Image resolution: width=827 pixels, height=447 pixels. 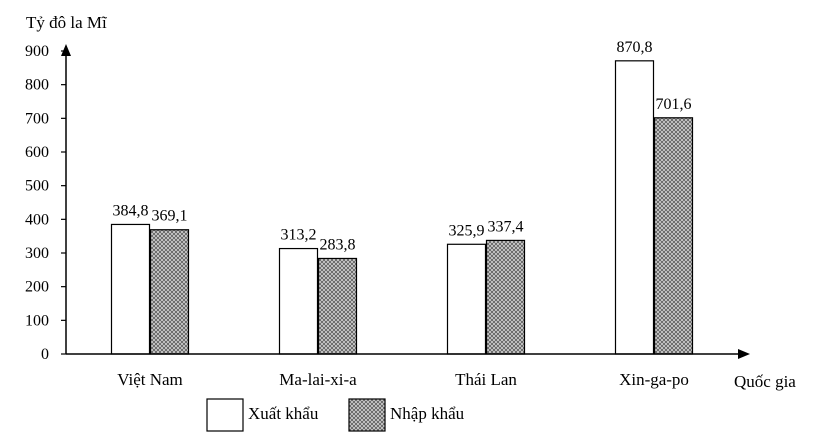 What do you see at coordinates (367, 415) in the screenshot?
I see `legend-swatch-import` at bounding box center [367, 415].